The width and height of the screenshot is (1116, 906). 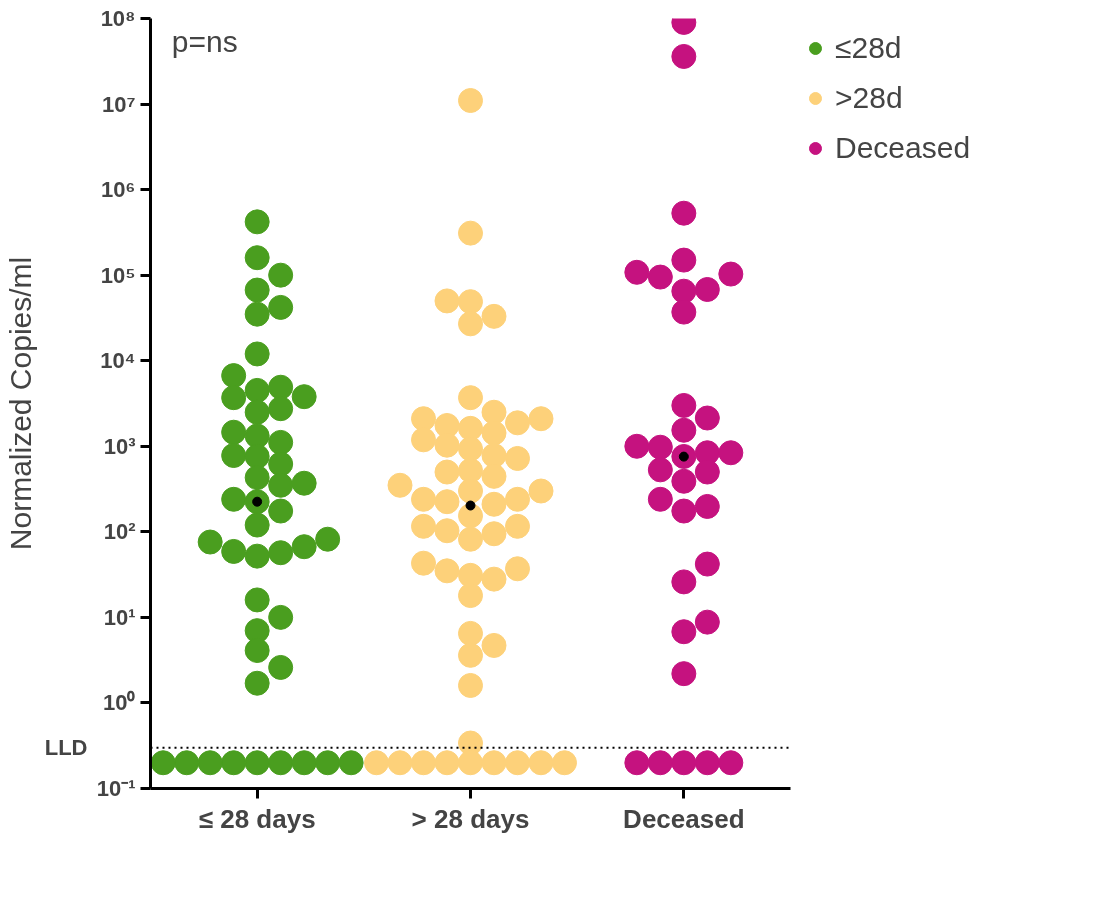 What do you see at coordinates (119, 617) in the screenshot?
I see `y-tick-label: 10¹` at bounding box center [119, 617].